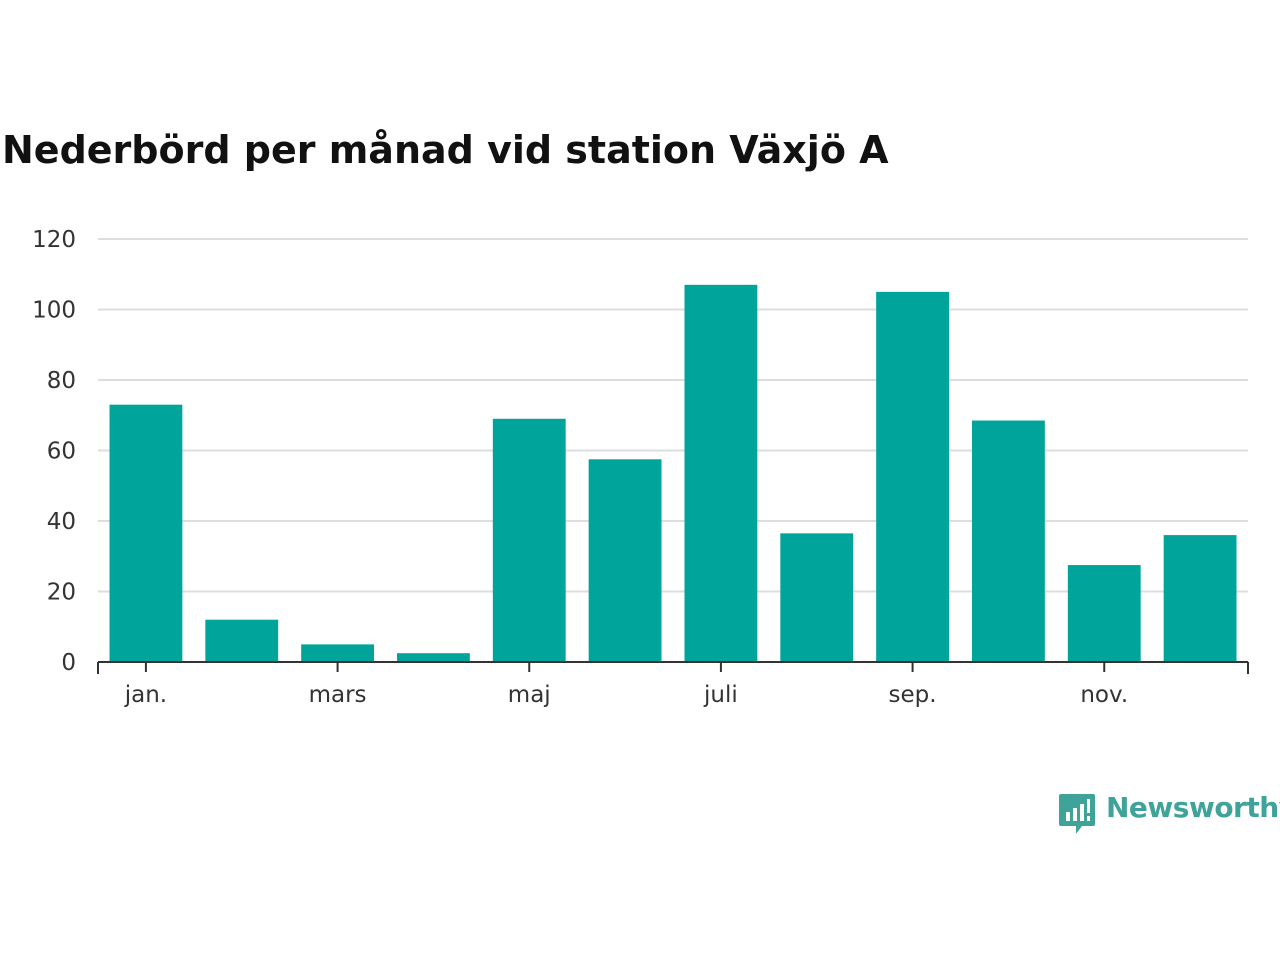 This screenshot has height=960, width=1280. What do you see at coordinates (61, 593) in the screenshot?
I see `y-tick-label: 20` at bounding box center [61, 593].